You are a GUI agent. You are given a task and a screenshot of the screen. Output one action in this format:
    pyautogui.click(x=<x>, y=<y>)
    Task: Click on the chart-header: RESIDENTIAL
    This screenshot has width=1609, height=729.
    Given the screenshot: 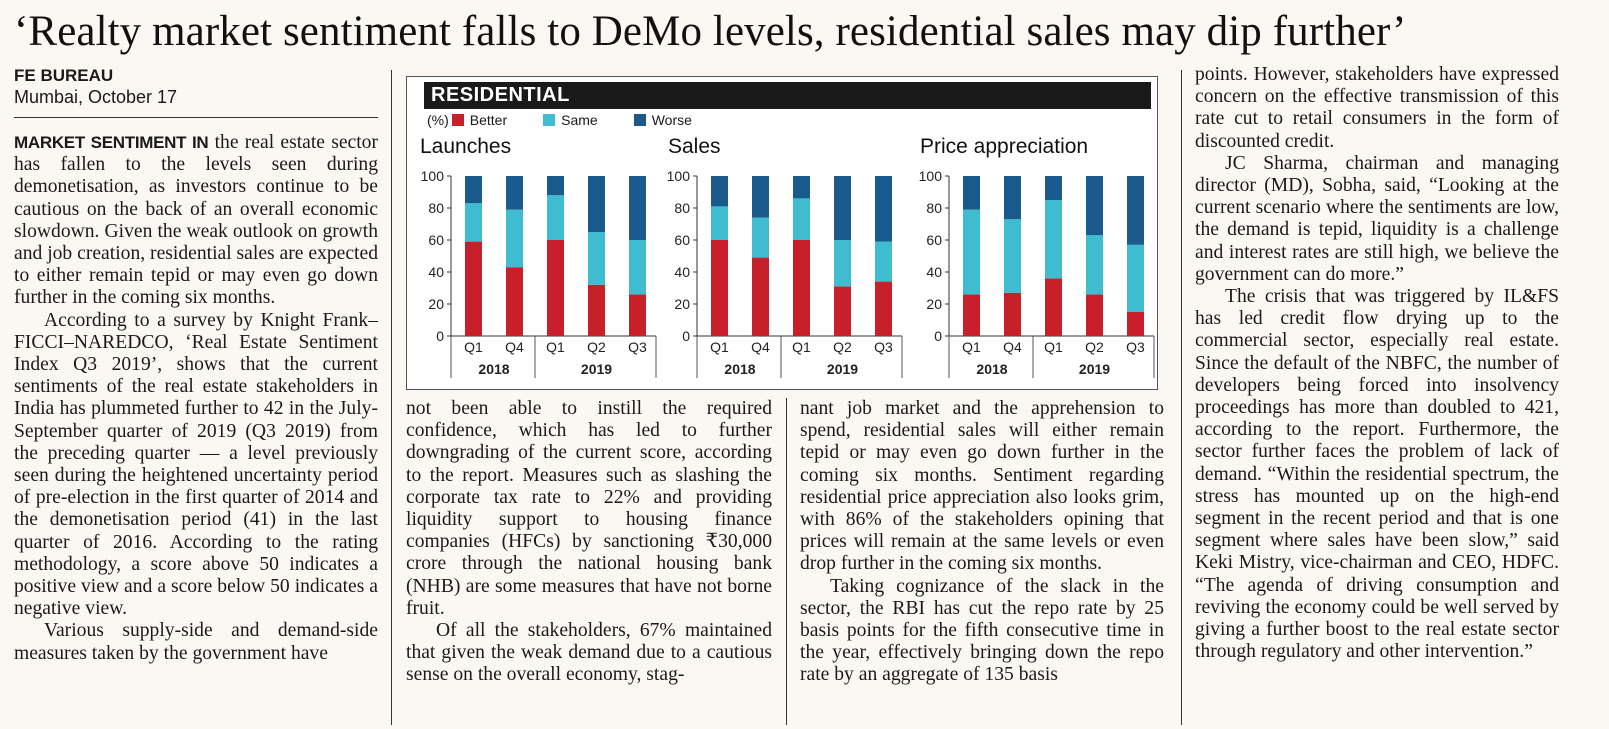 What is the action you would take?
    pyautogui.click(x=787, y=95)
    